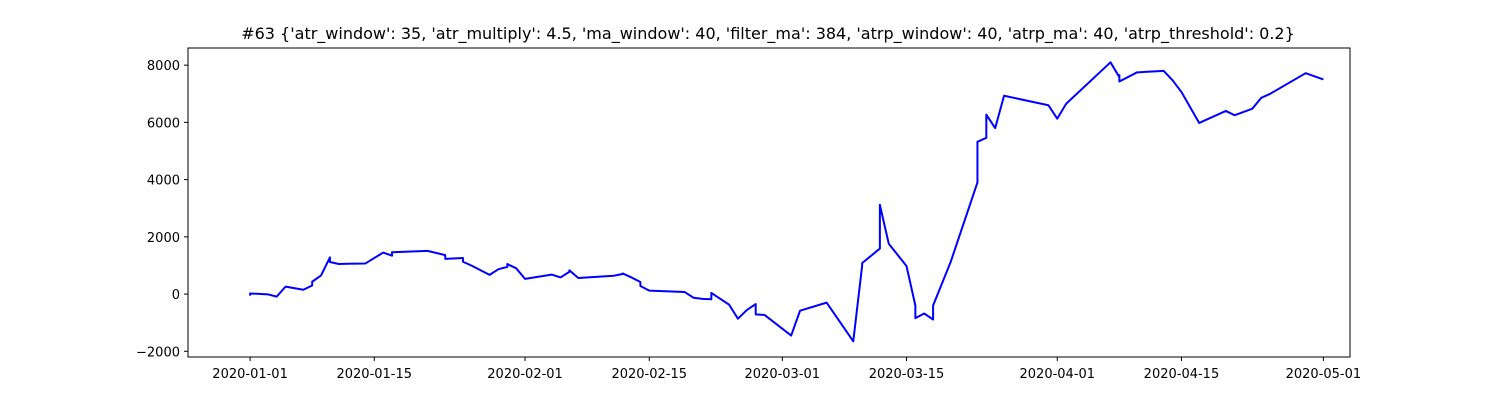  What do you see at coordinates (649, 374) in the screenshot?
I see `x-tick-label: 2020-02-15` at bounding box center [649, 374].